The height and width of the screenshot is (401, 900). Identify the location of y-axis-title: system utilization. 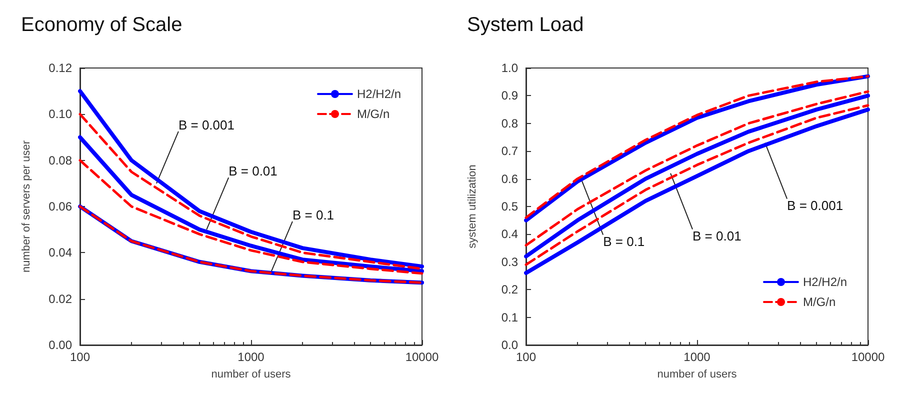
(472, 206).